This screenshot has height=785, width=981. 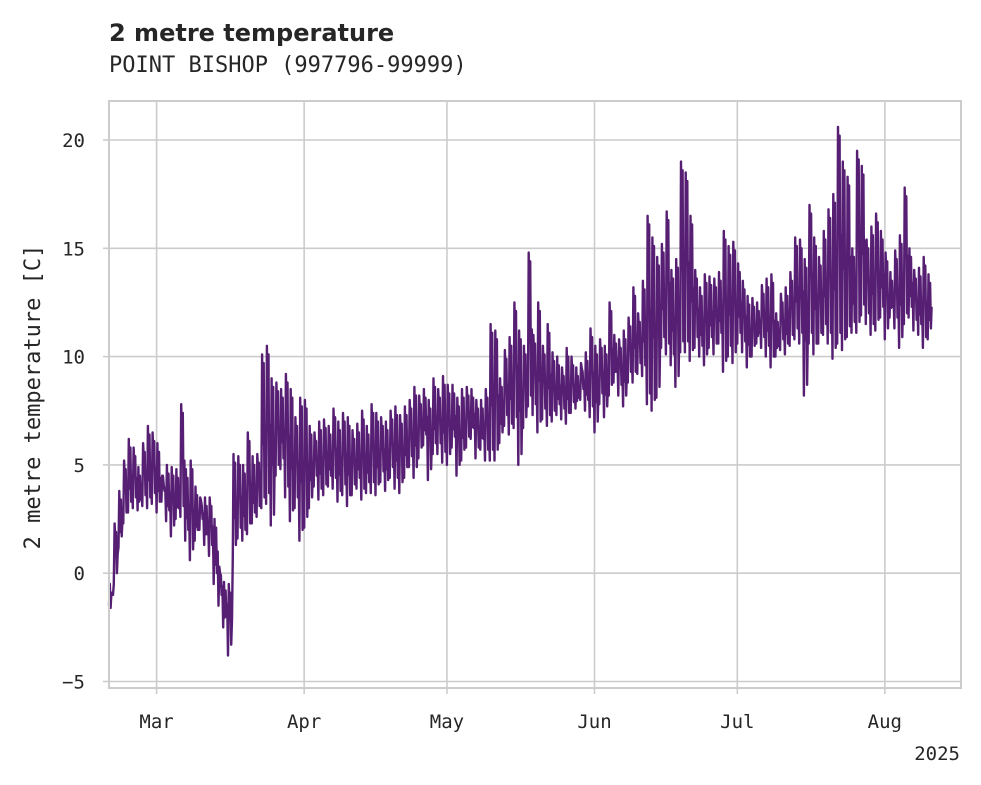 What do you see at coordinates (251, 33) in the screenshot?
I see `chart-title: 2 metre temperature` at bounding box center [251, 33].